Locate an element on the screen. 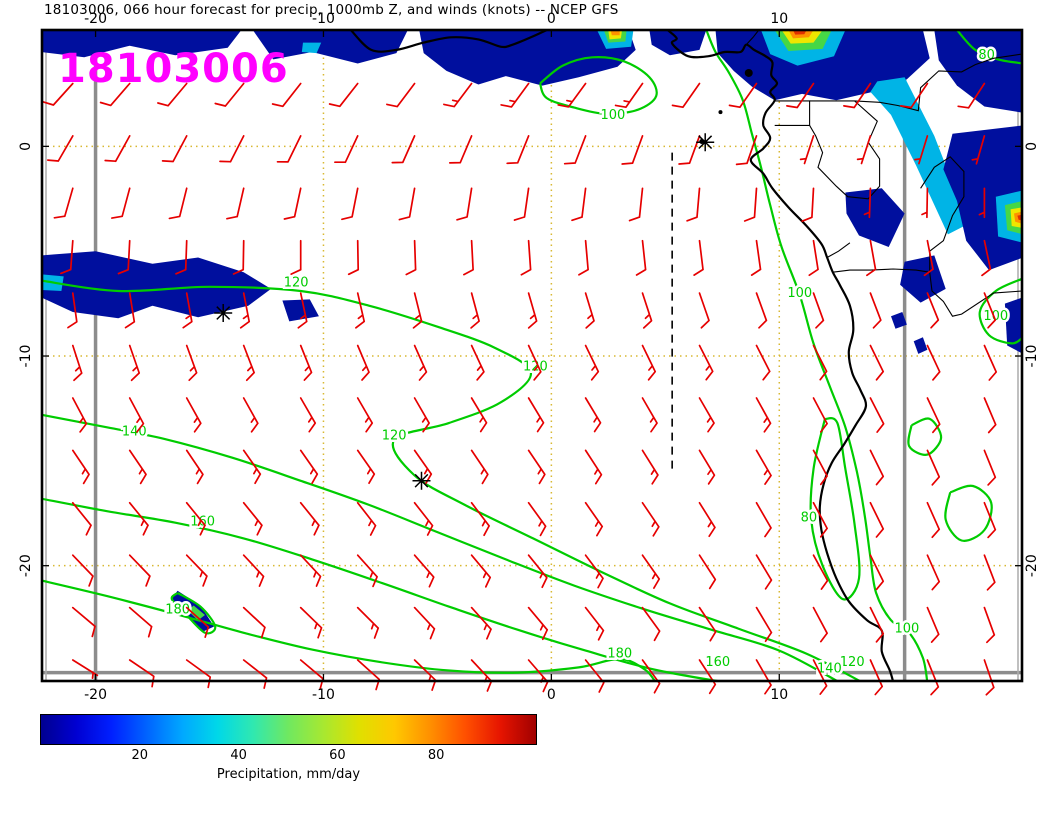  lon-tick-label: -20 is located at coordinates (95, 695).